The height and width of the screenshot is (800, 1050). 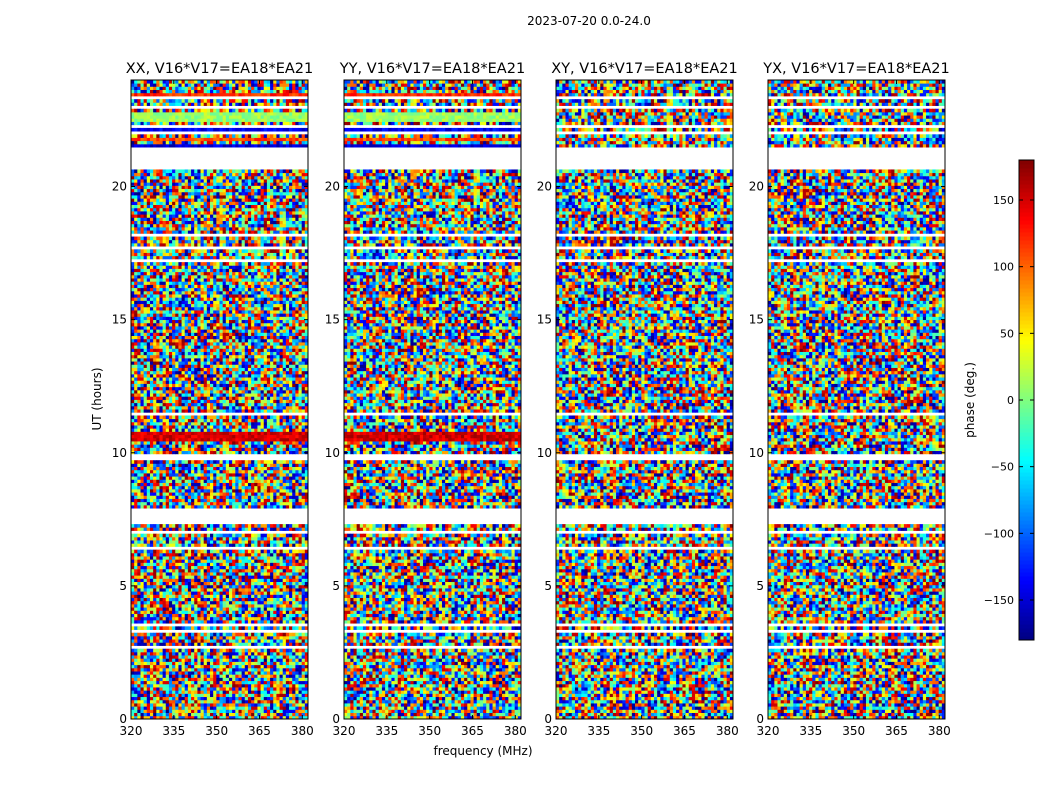 I want to click on colorbar-tick-label: −150, so click(x=999, y=600).